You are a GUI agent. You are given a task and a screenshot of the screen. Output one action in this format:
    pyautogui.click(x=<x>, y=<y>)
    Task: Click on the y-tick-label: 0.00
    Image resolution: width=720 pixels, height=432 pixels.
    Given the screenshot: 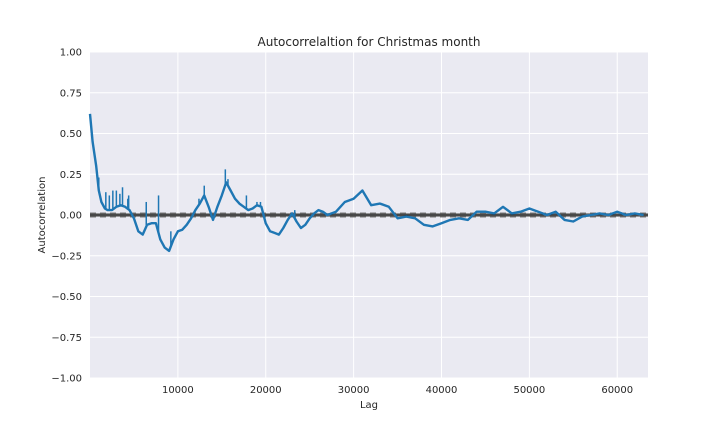 What is the action you would take?
    pyautogui.click(x=71, y=216)
    